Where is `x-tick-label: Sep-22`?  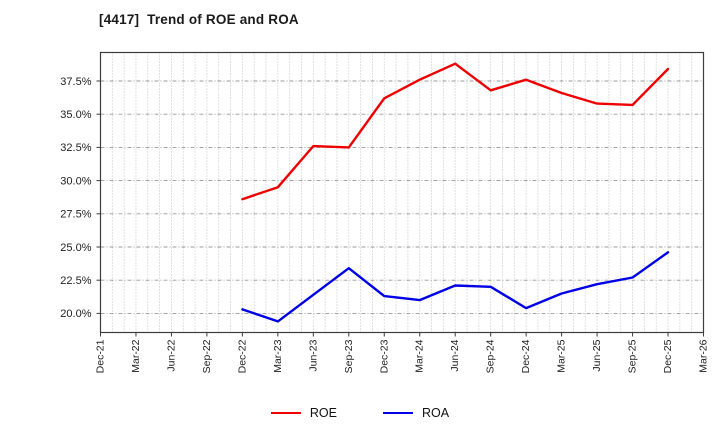 x-tick-label: Sep-22 is located at coordinates (207, 356).